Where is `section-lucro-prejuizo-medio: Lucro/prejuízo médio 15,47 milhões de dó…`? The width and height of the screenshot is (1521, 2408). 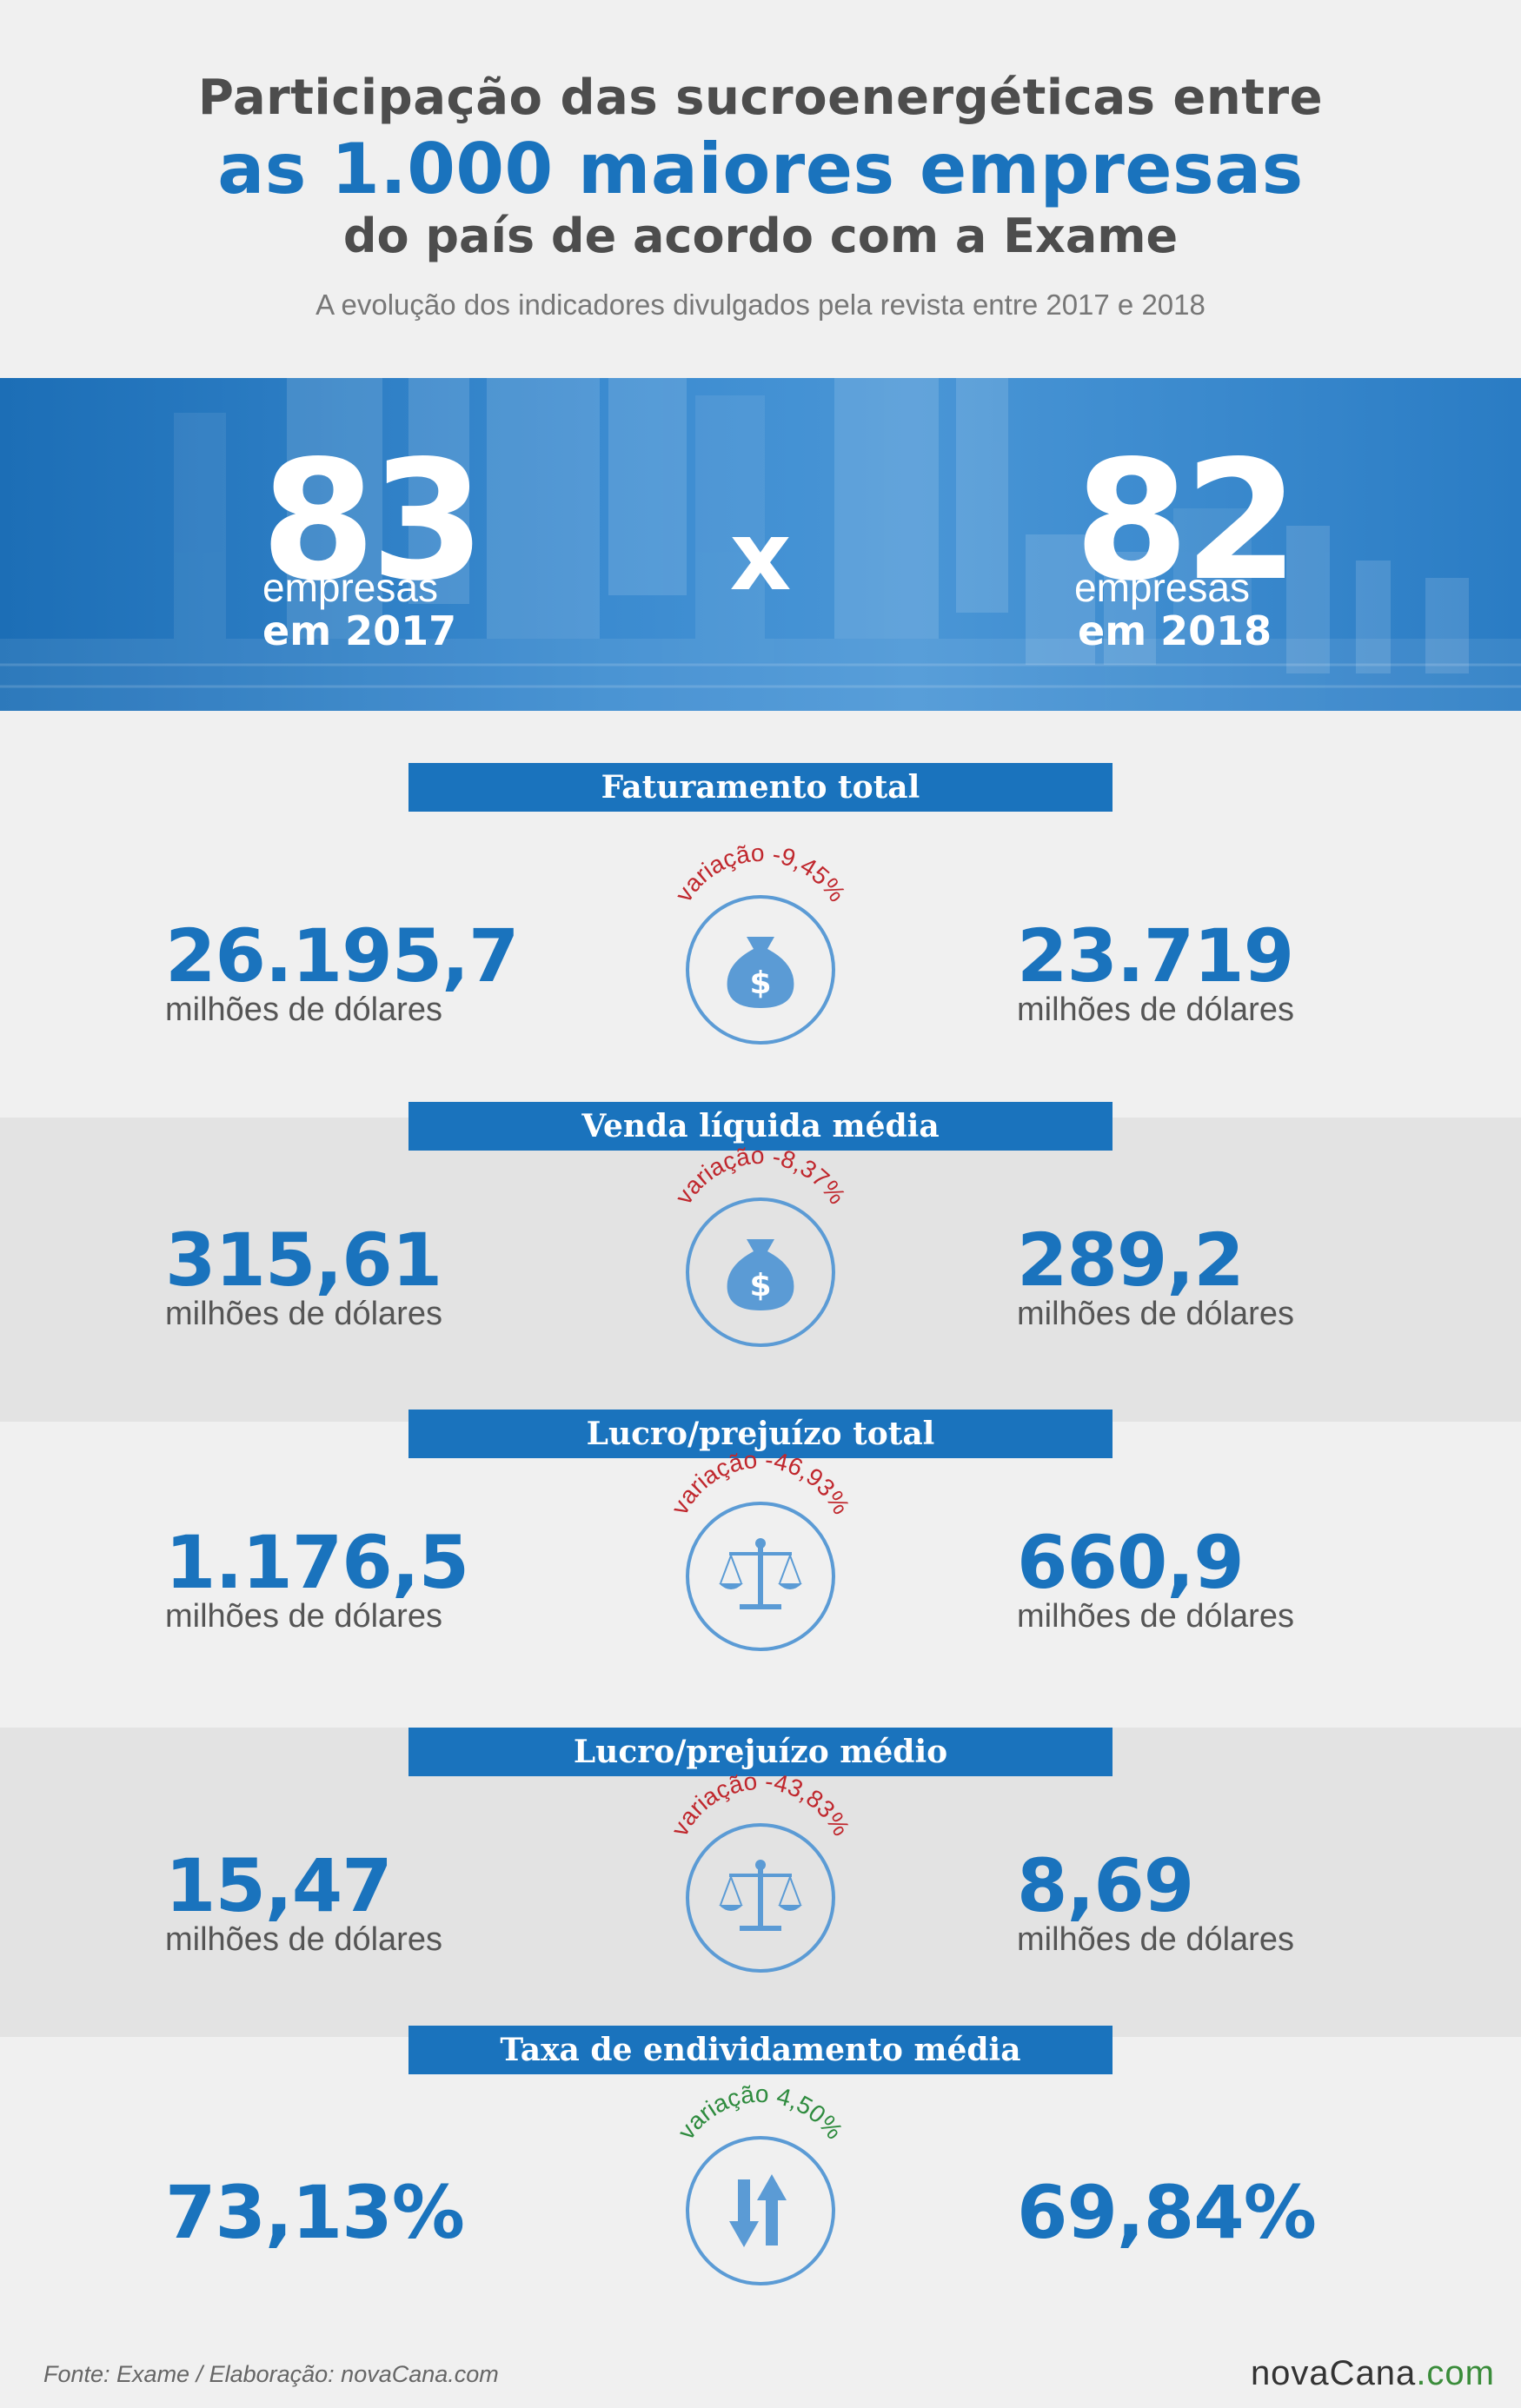 section-lucro-prejuizo-medio: Lucro/prejuízo médio 15,47 milhões de dó… is located at coordinates (760, 1882).